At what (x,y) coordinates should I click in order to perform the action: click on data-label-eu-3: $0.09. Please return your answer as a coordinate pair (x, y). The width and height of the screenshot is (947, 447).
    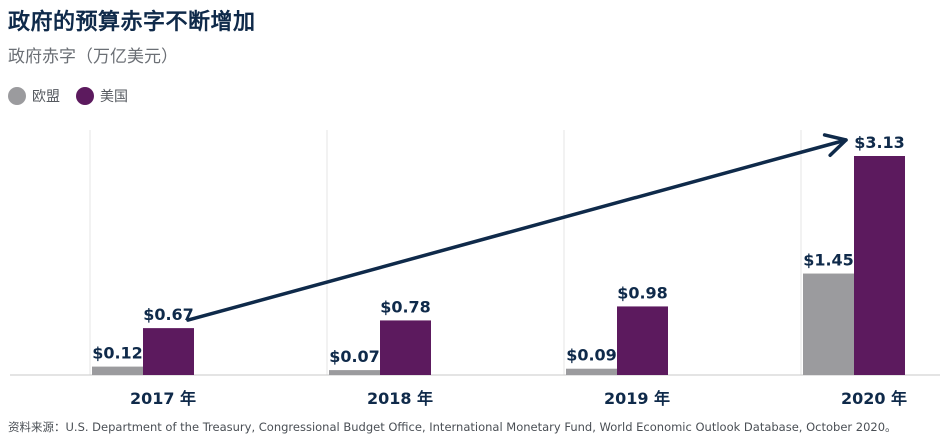
    Looking at the image, I should click on (591, 355).